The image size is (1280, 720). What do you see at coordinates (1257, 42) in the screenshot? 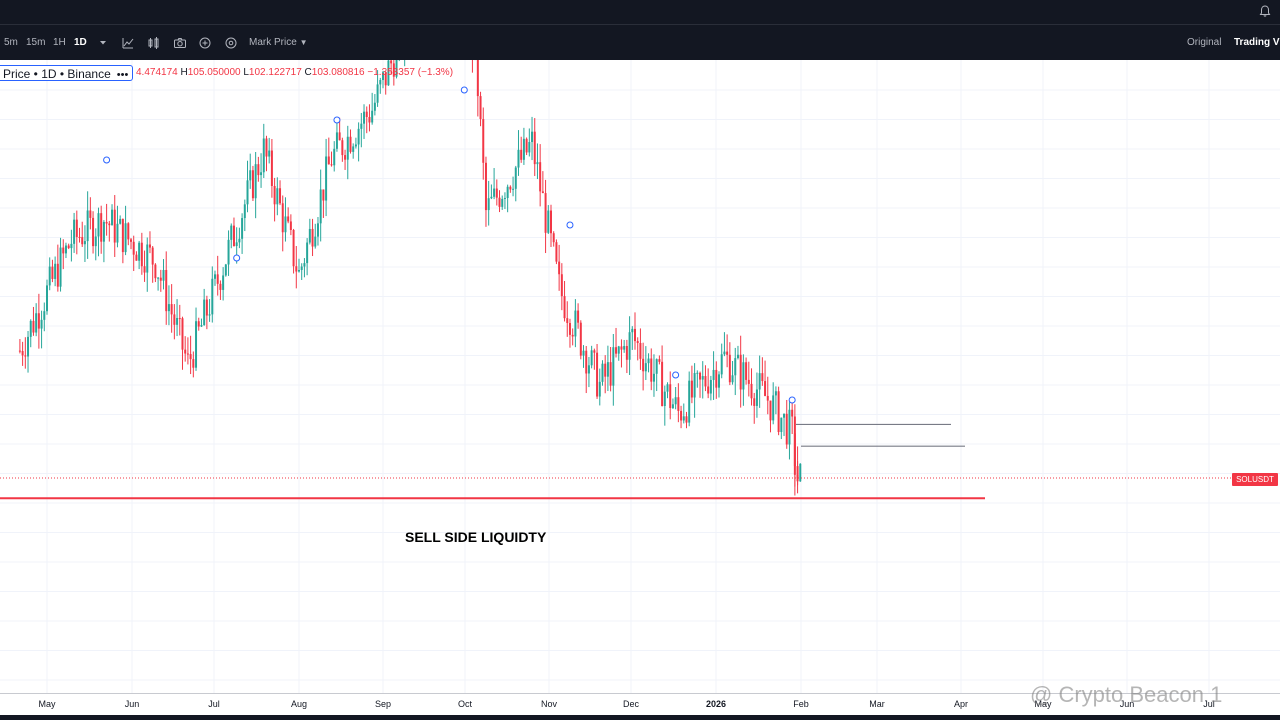
I see `view-tradingview-tab: Trading Vie` at bounding box center [1257, 42].